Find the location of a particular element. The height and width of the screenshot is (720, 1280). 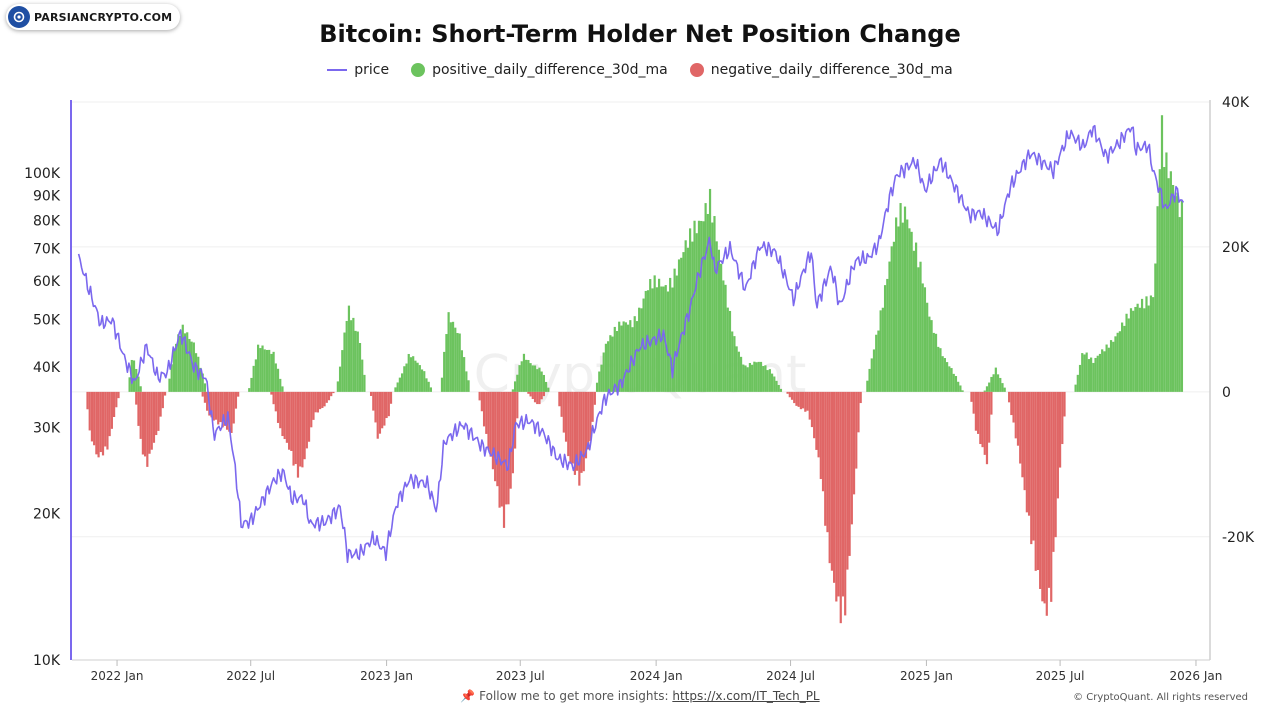

x-tick-label: 2024 Jul is located at coordinates (790, 676).